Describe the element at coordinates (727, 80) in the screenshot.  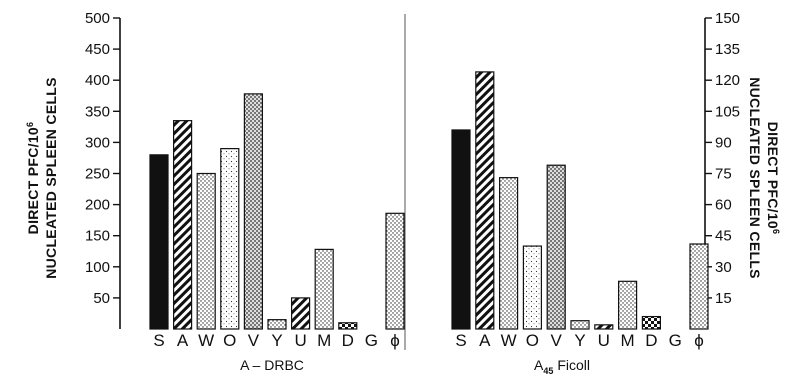
I see `right-y-tick-label: 120` at that location.